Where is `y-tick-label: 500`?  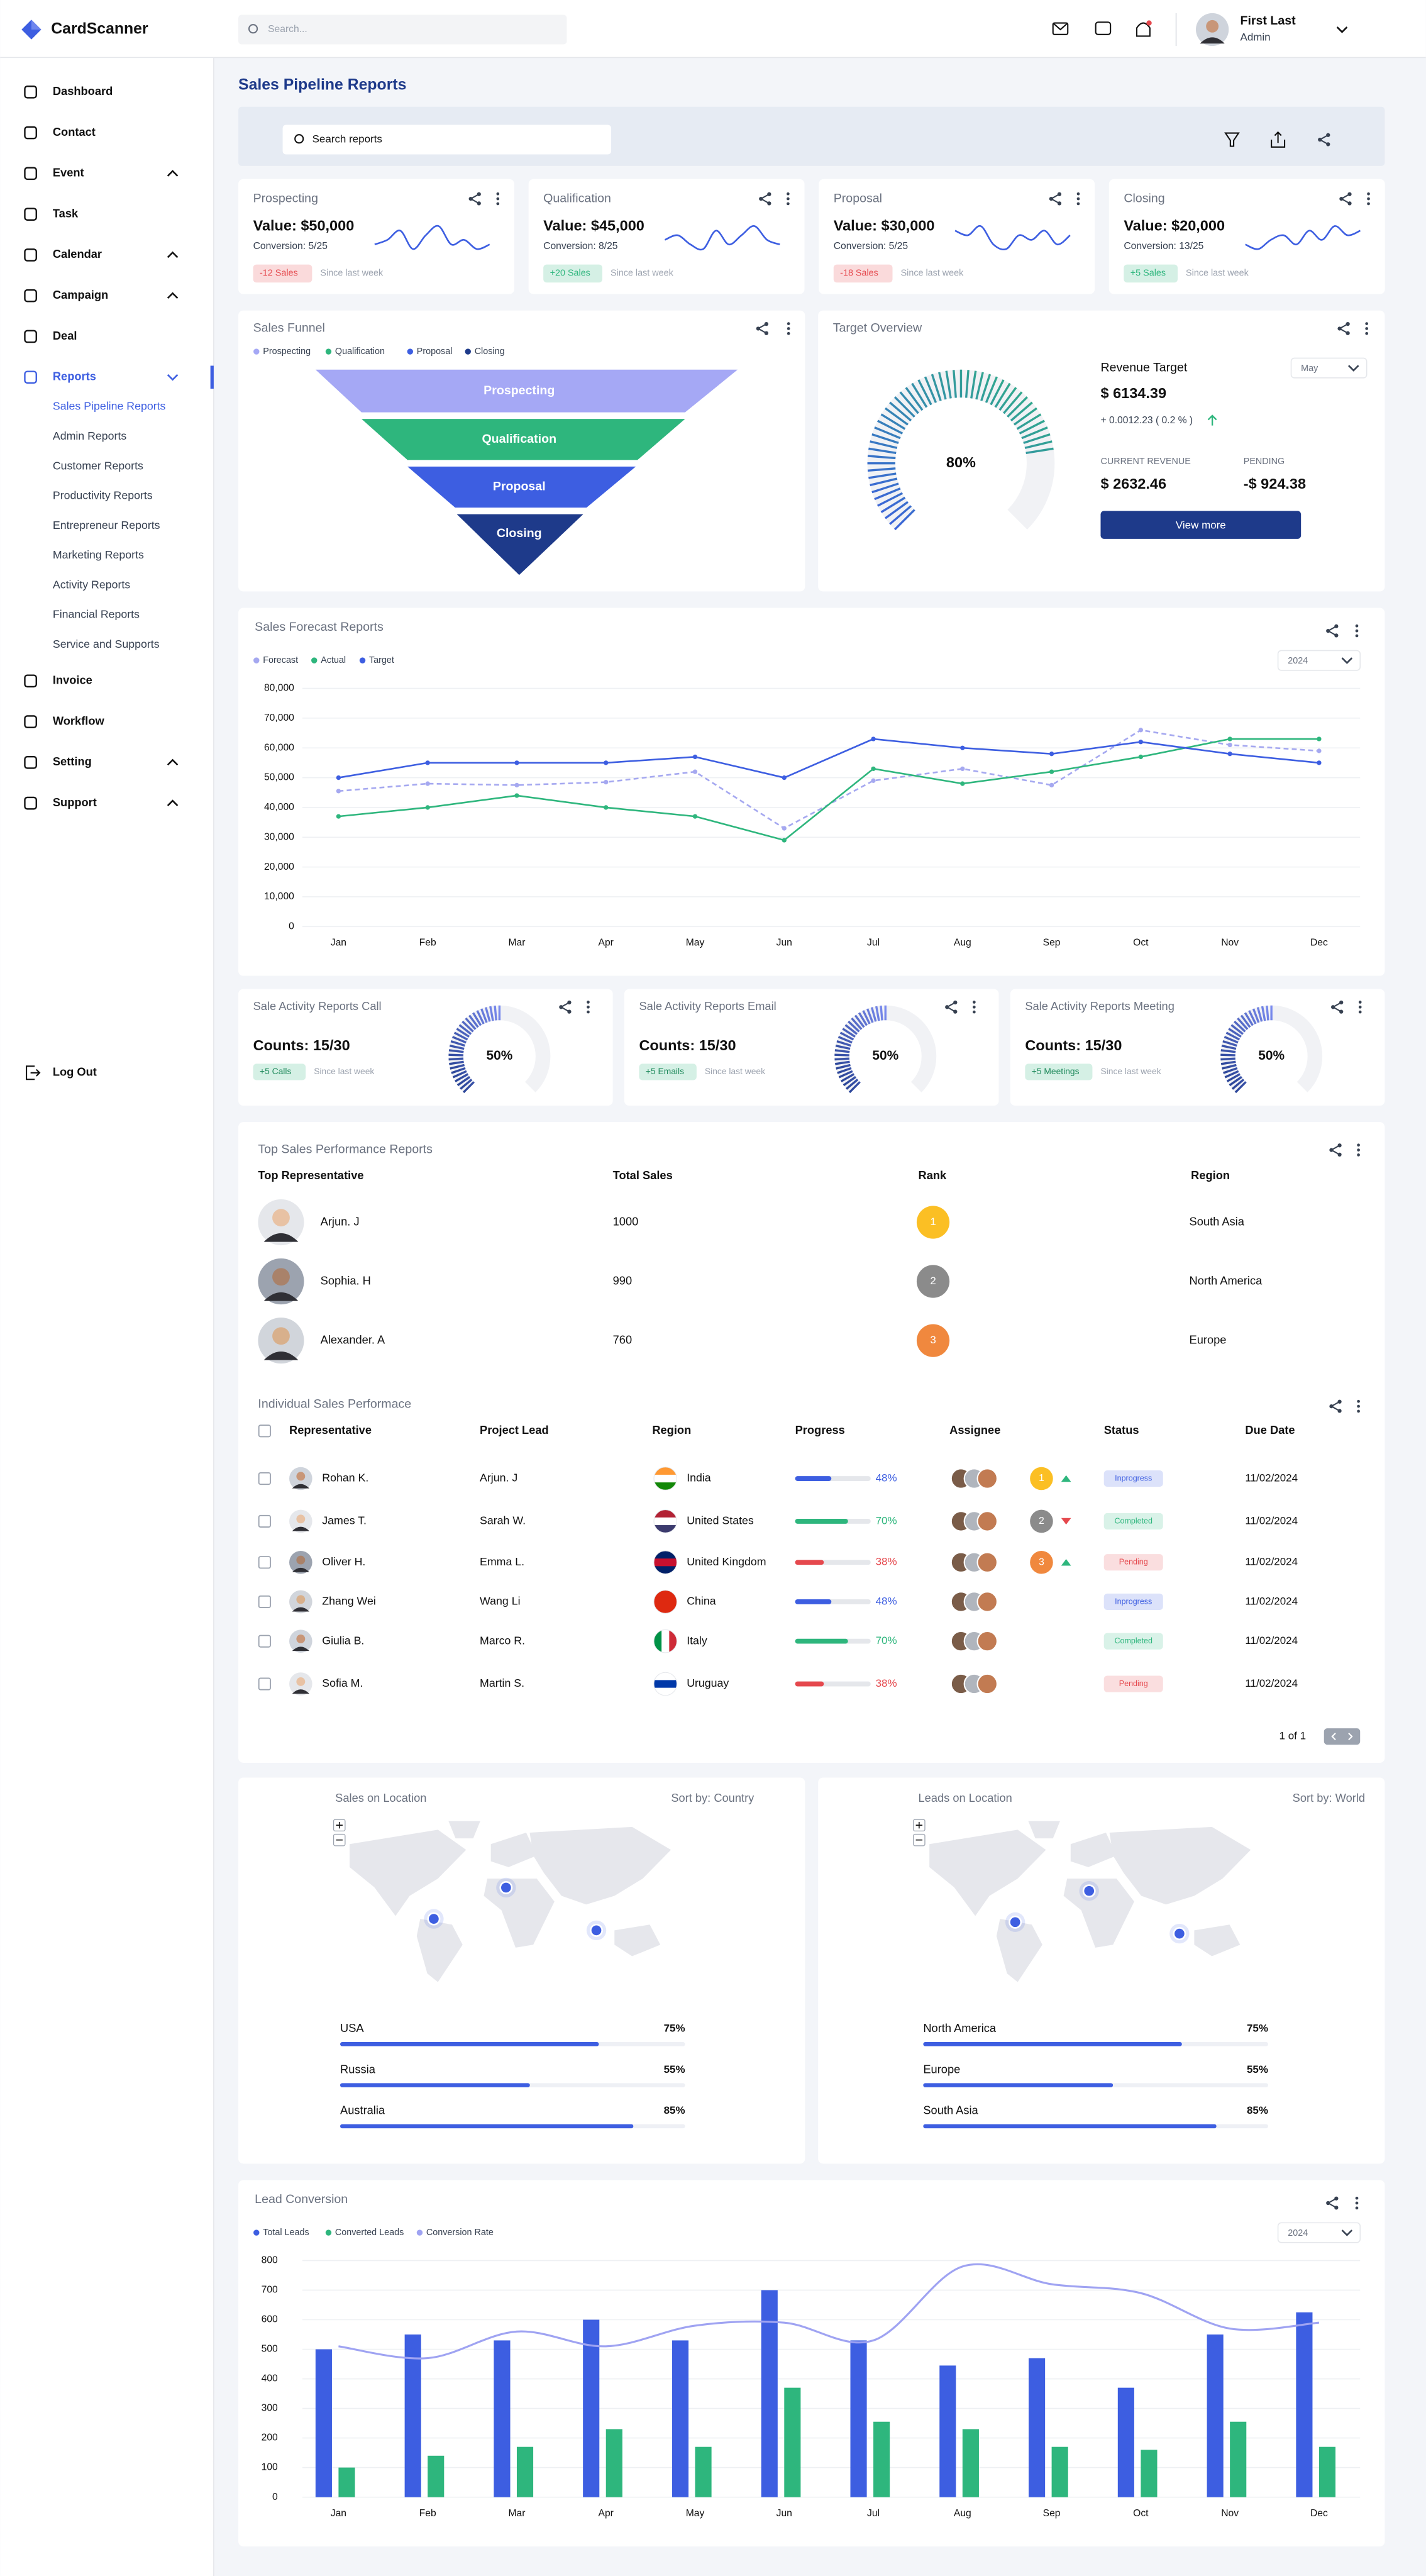 y-tick-label: 500 is located at coordinates (270, 2349).